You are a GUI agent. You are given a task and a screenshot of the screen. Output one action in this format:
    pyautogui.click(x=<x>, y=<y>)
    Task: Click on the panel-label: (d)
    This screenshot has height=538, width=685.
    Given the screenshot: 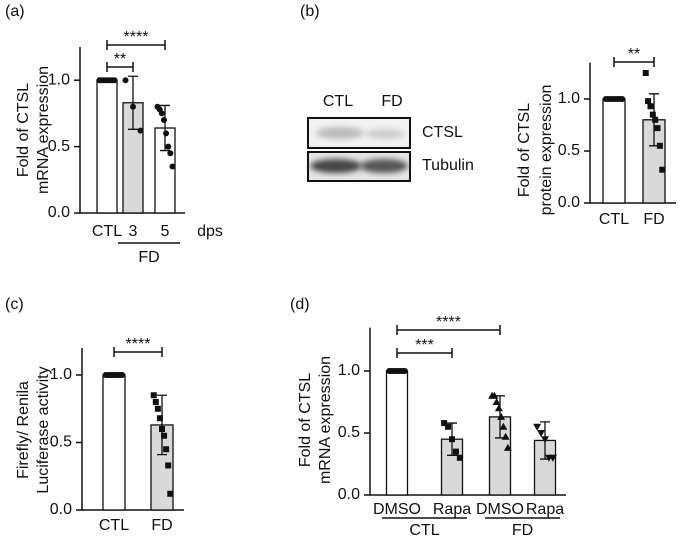 What is the action you would take?
    pyautogui.click(x=300, y=304)
    